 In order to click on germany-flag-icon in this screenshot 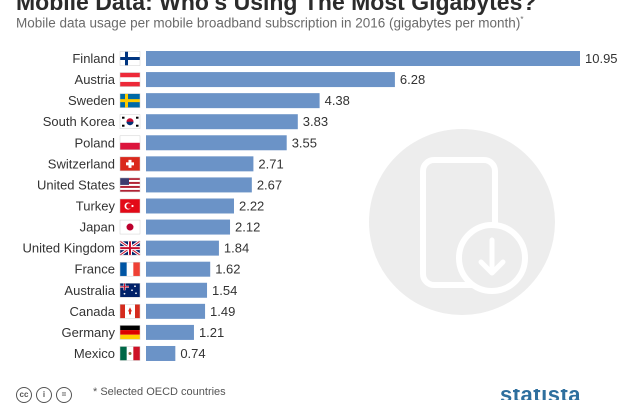, I will do `click(130, 332)`.